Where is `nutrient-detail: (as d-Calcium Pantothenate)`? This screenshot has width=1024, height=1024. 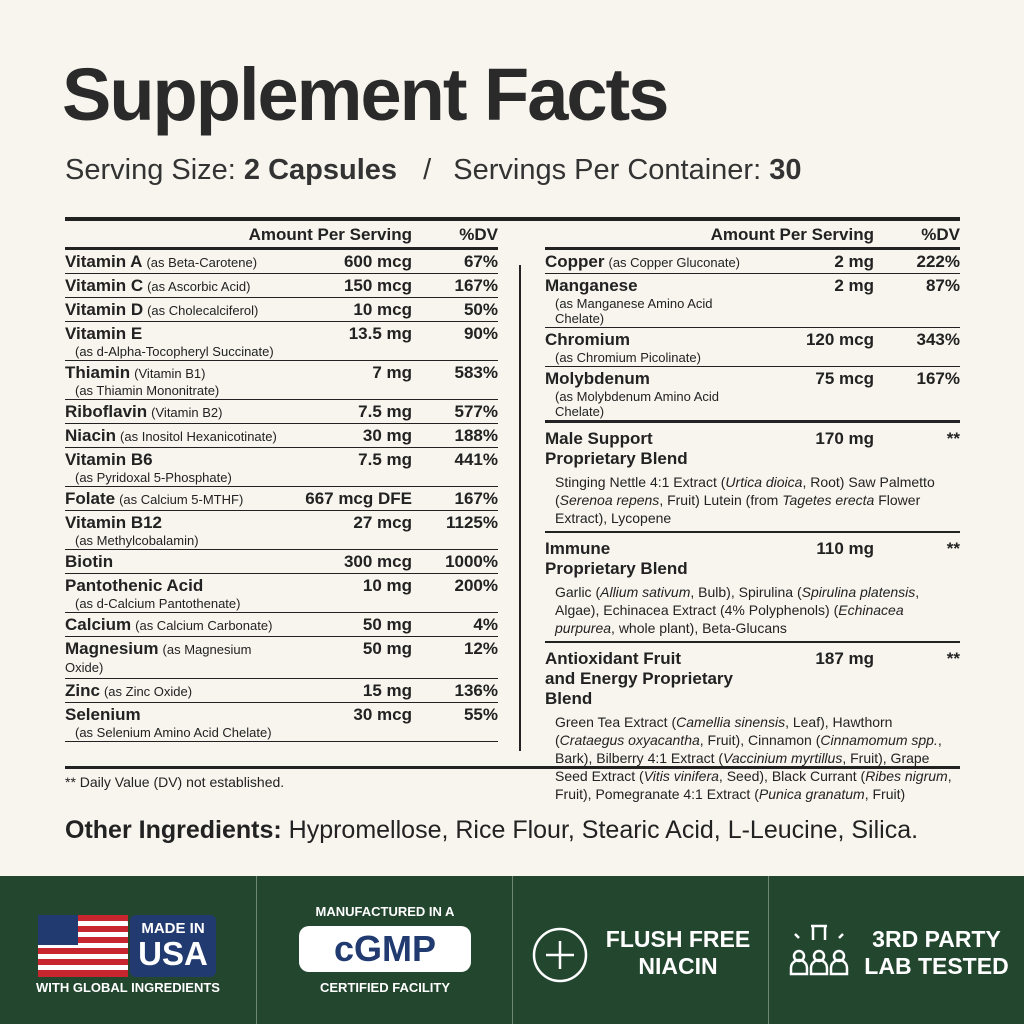 nutrient-detail: (as d-Calcium Pantothenate) is located at coordinates (158, 603).